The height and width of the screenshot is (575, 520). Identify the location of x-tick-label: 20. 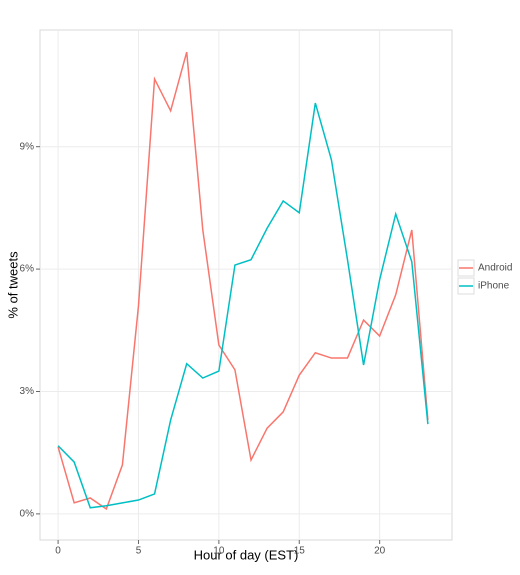
(380, 551).